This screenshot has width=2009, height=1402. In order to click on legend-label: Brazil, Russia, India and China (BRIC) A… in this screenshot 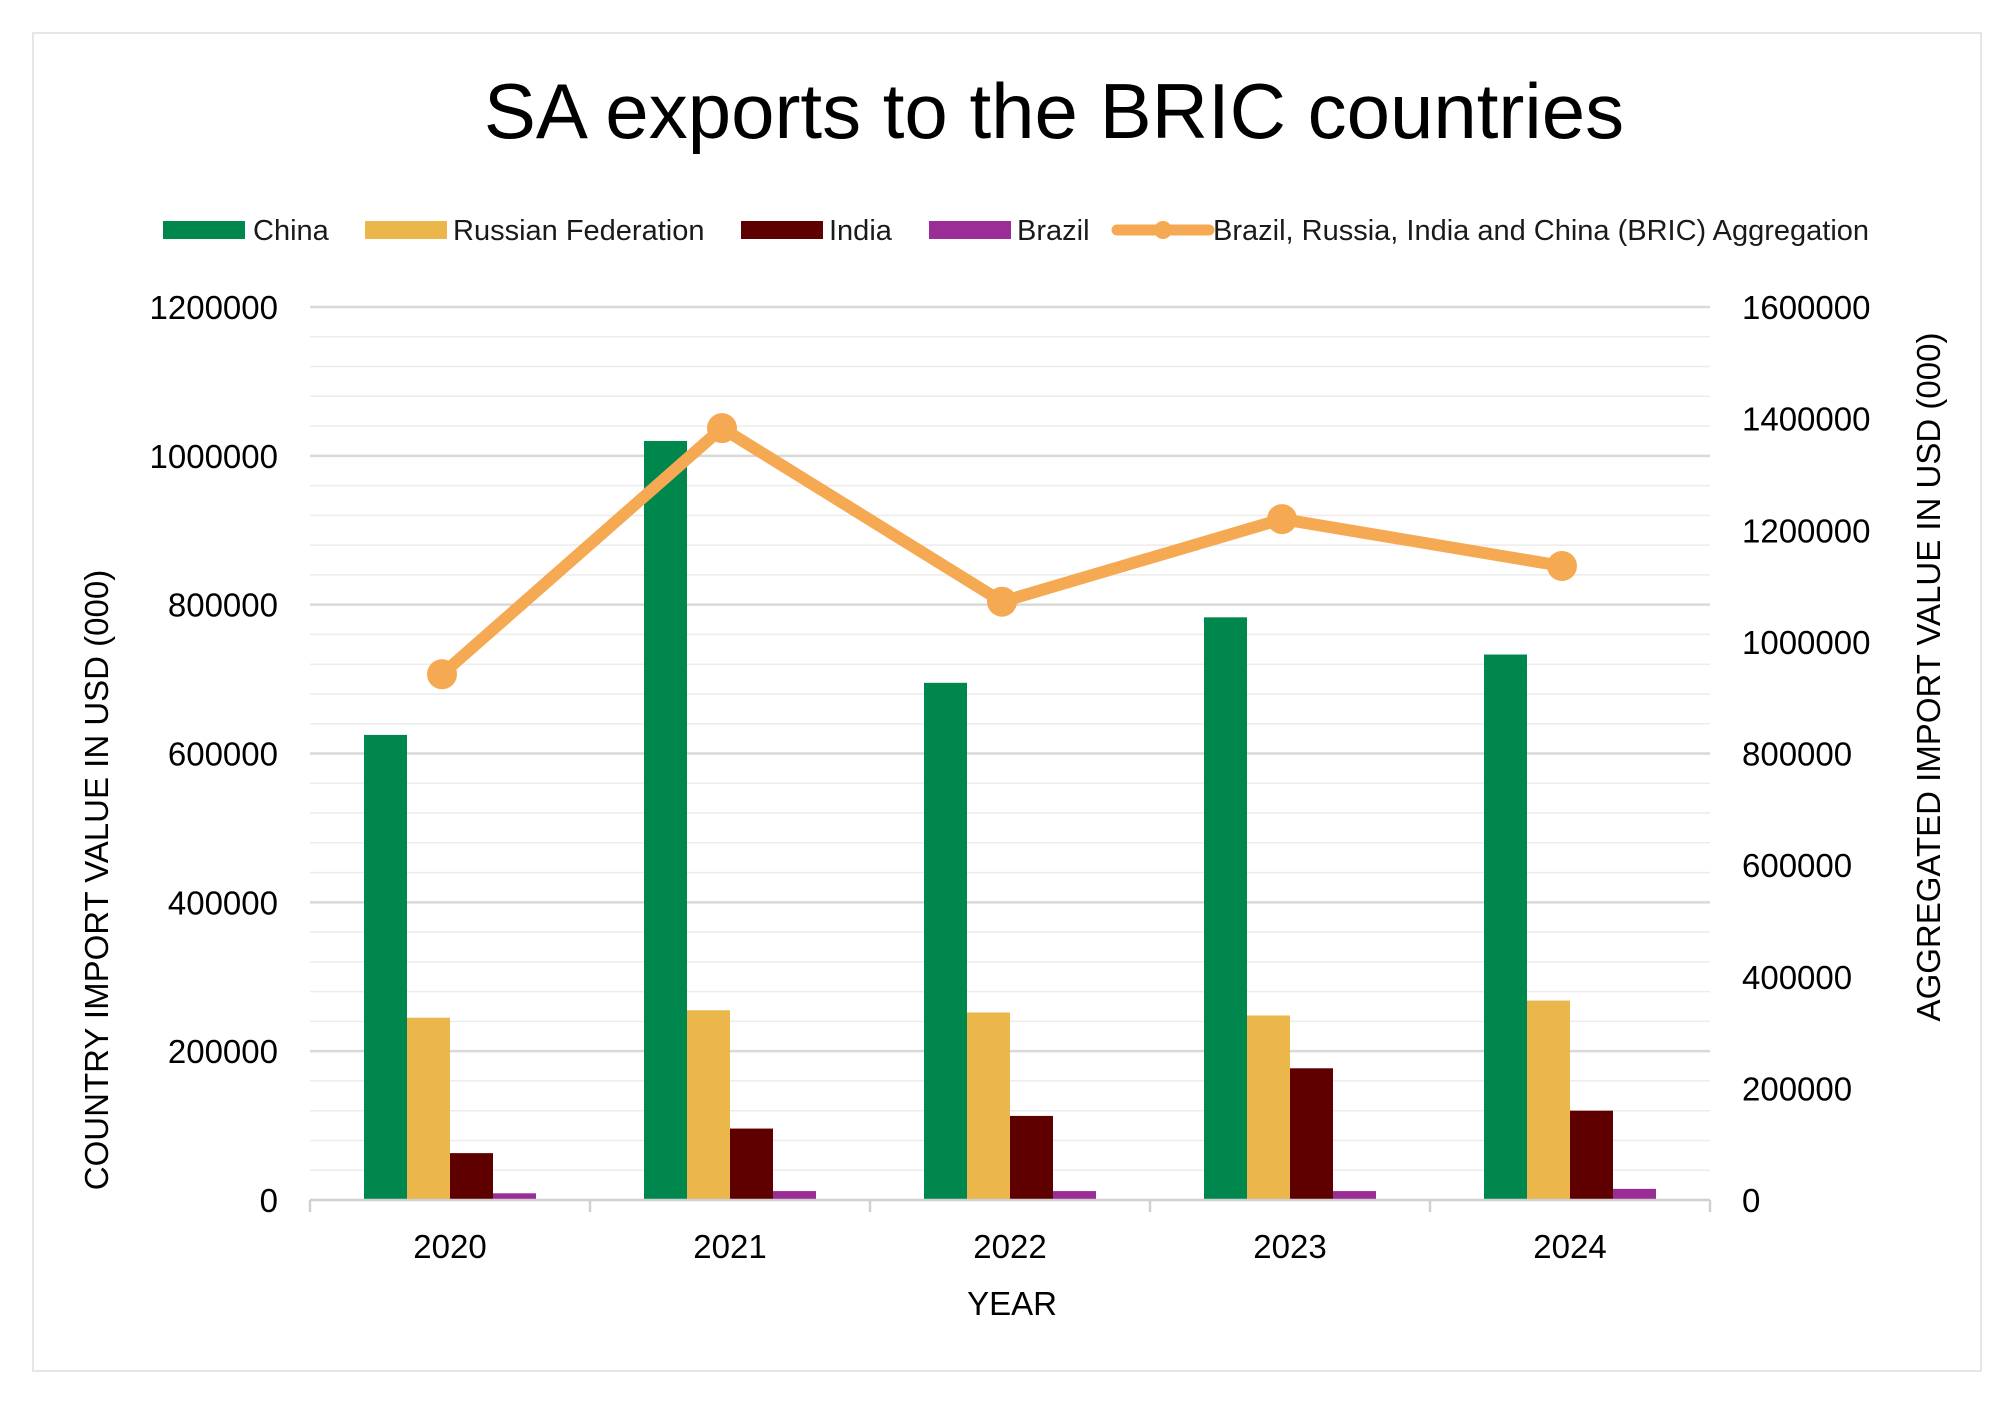, I will do `click(1541, 231)`.